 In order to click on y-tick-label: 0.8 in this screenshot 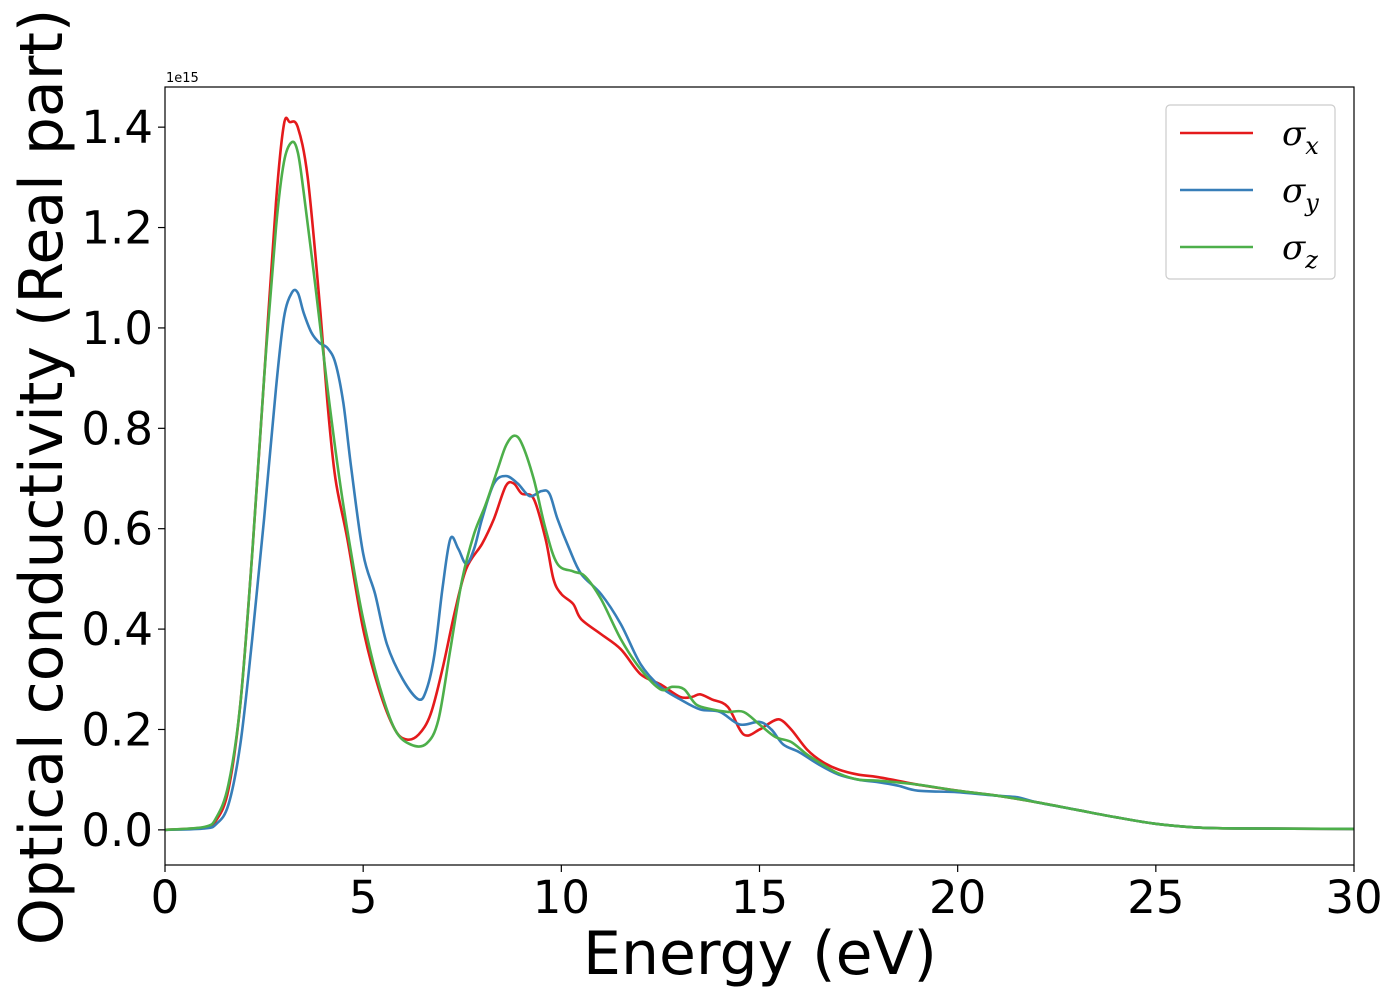, I will do `click(117, 428)`.